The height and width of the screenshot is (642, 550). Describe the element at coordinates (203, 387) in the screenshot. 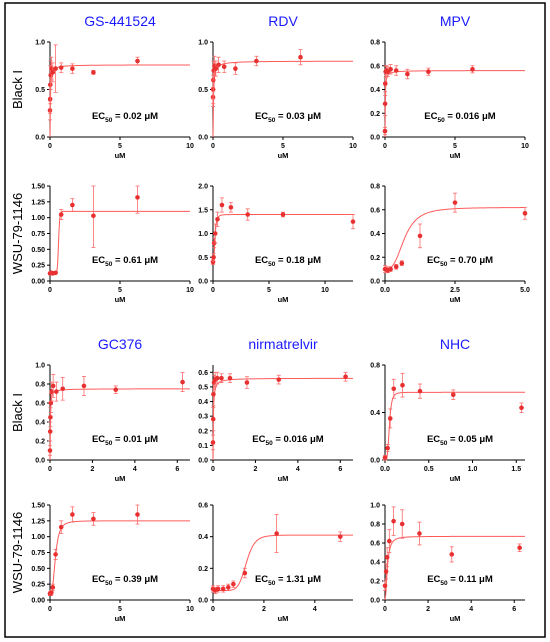

I see `y-tick-label: 0.5` at that location.